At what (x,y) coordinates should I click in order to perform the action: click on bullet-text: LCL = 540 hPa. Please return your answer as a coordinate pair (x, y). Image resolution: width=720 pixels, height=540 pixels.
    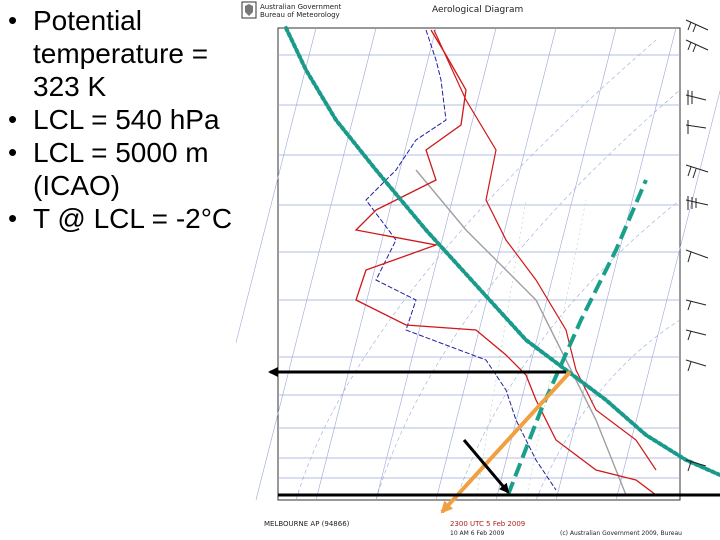
    Looking at the image, I should click on (126, 119).